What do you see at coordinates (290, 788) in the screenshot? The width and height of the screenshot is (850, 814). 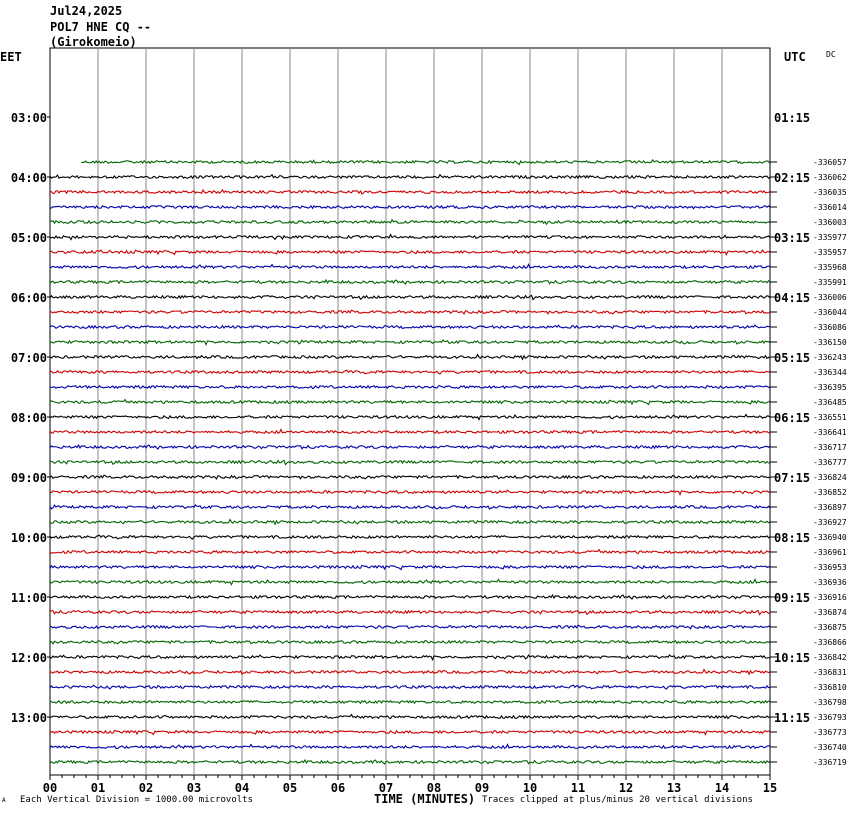 I see `x-tick-label: 05` at bounding box center [290, 788].